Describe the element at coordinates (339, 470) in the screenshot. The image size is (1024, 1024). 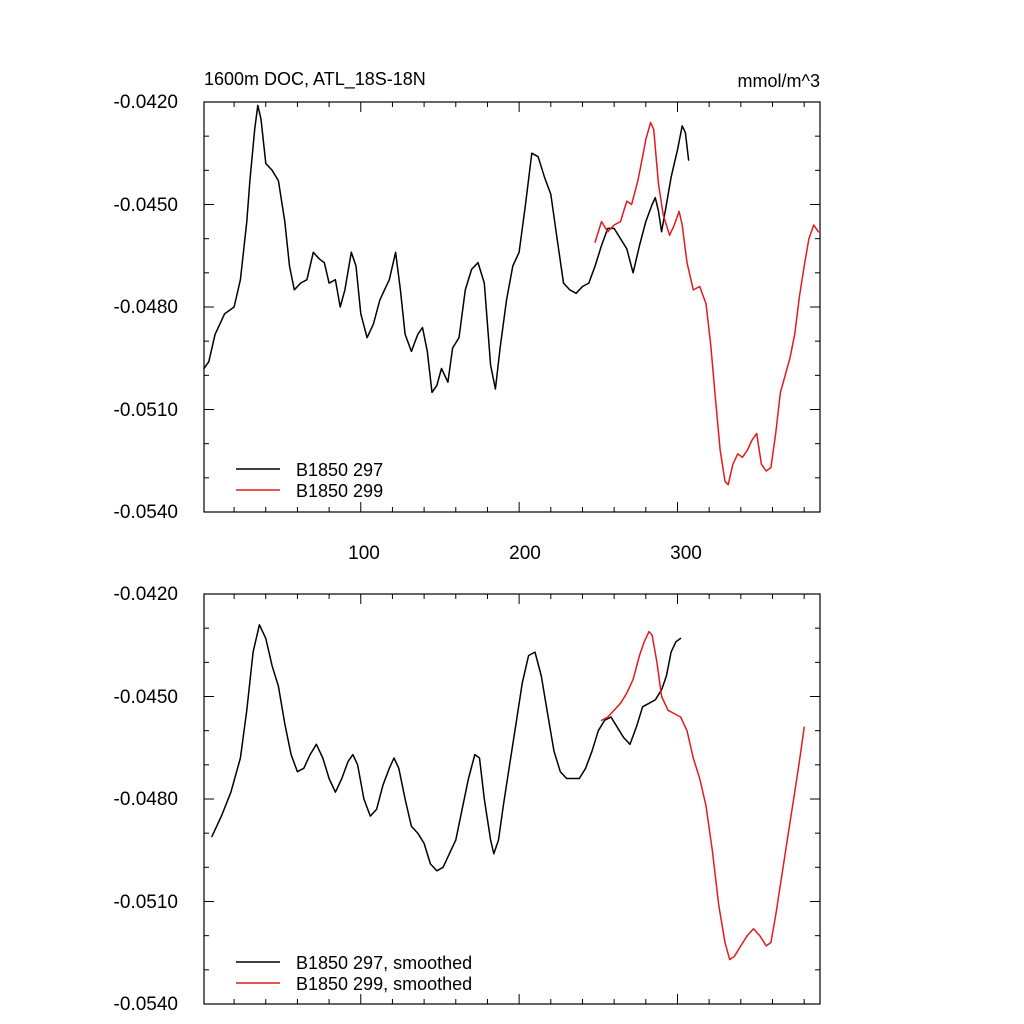
I see `legend-label-b1850-297: B1850 297` at that location.